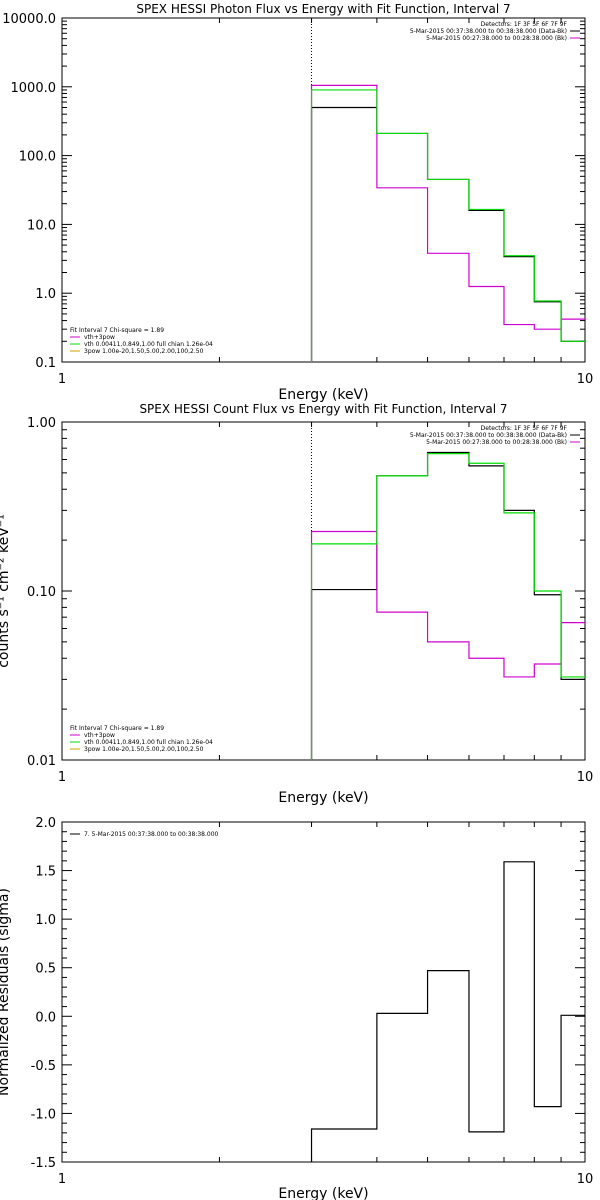 The image size is (600, 1200). What do you see at coordinates (6, 992) in the screenshot?
I see `y-axis-label: Normalized Residuals (sigma)` at bounding box center [6, 992].